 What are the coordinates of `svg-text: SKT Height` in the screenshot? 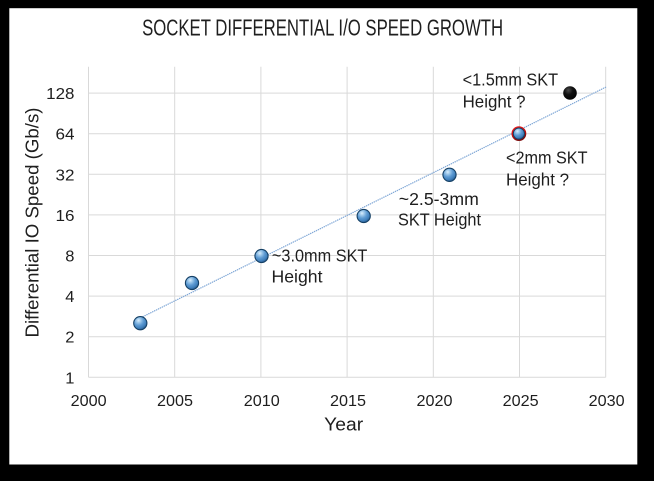 It's located at (439, 219).